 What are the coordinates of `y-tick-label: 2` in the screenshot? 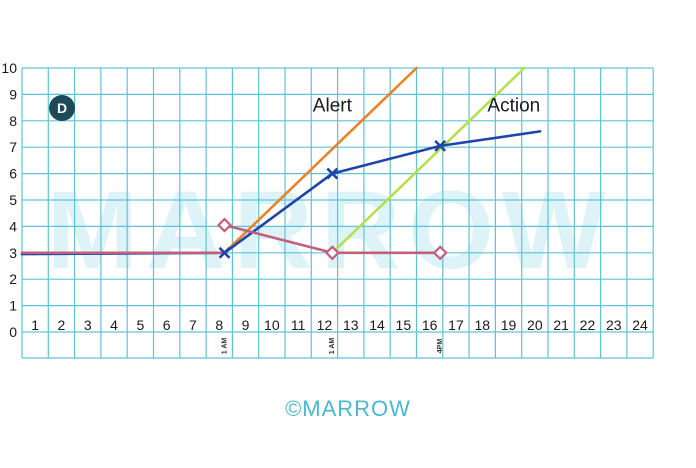 It's located at (13, 279).